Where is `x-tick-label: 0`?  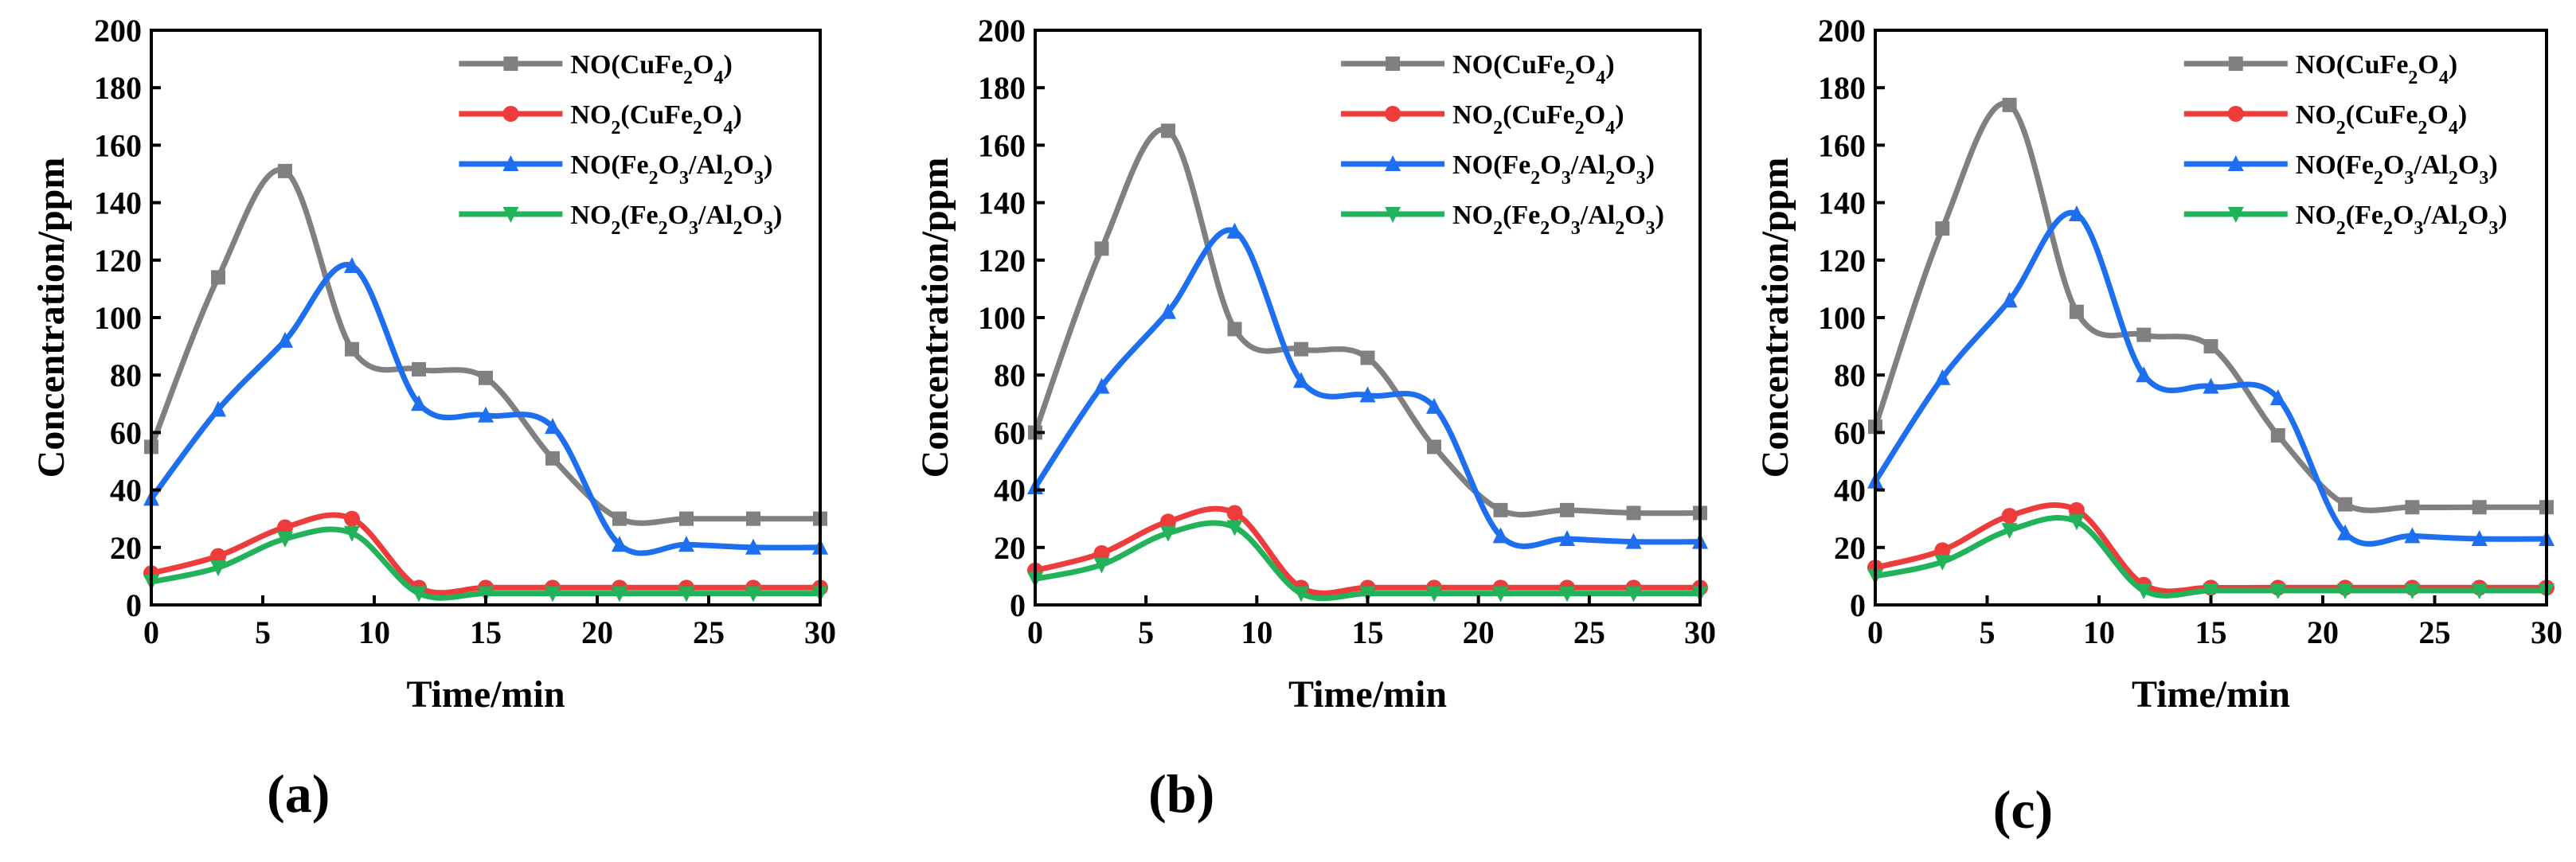
x-tick-label: 0 is located at coordinates (151, 632).